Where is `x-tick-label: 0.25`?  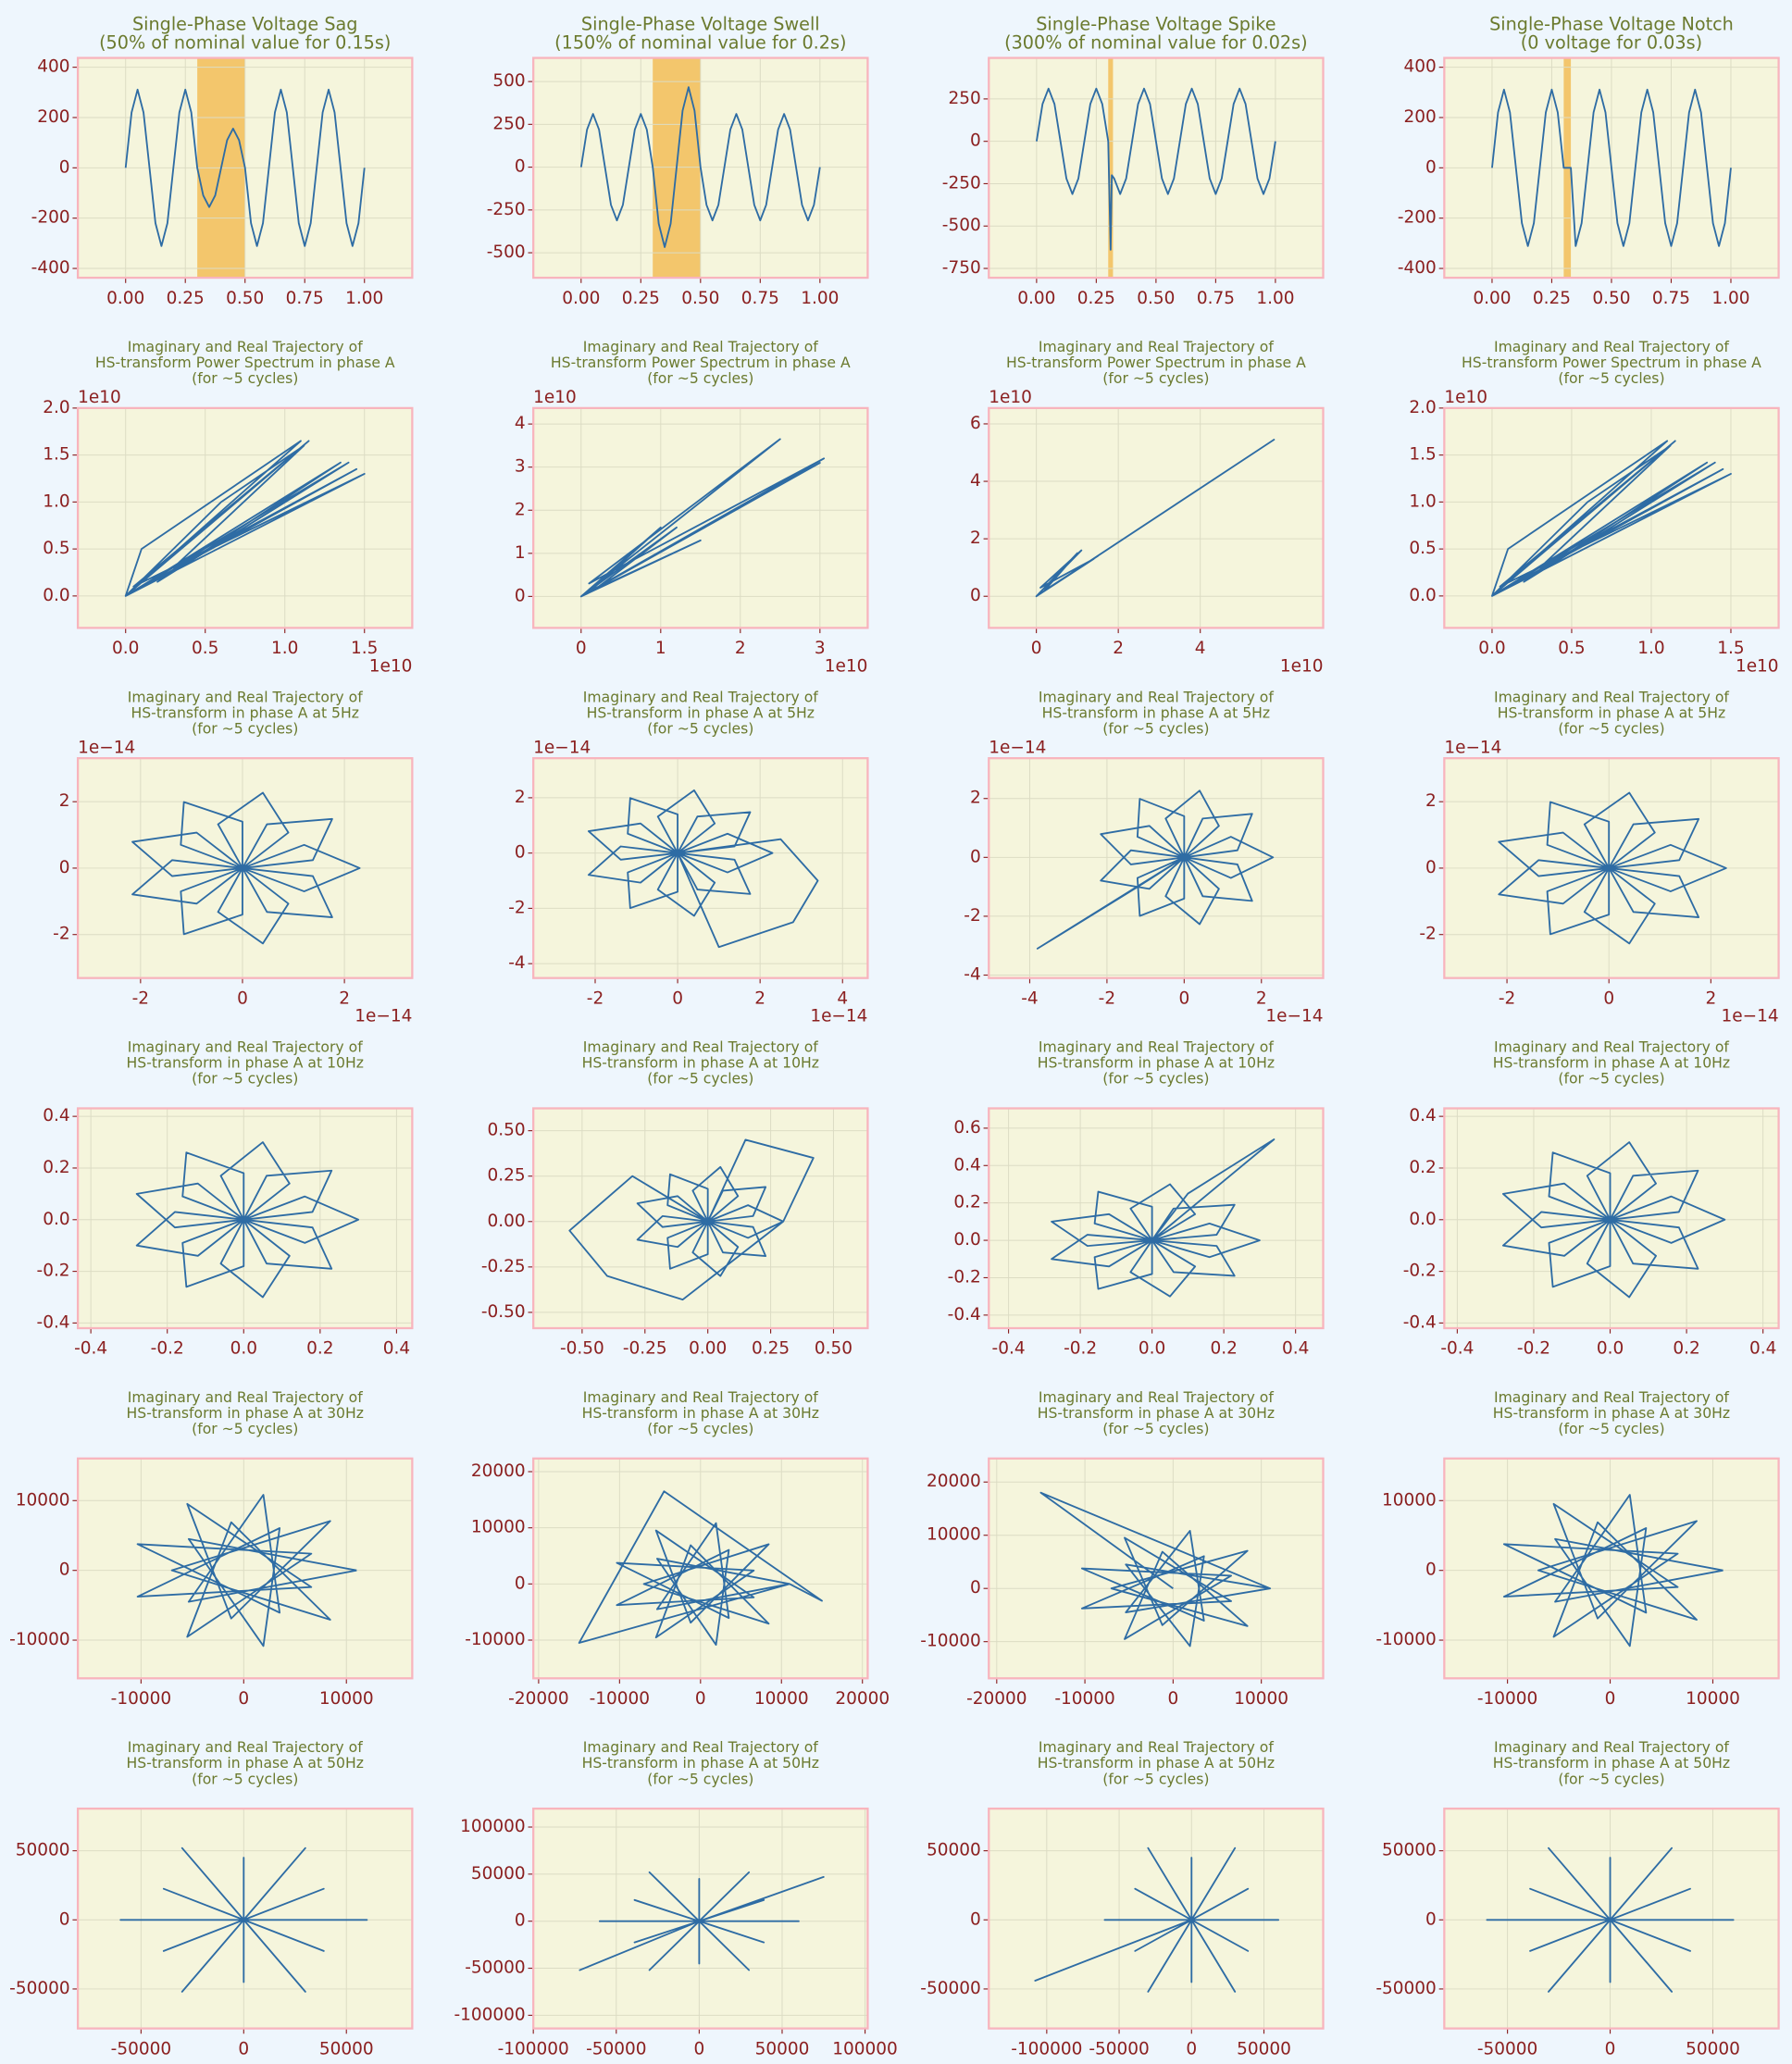 x-tick-label: 0.25 is located at coordinates (641, 298).